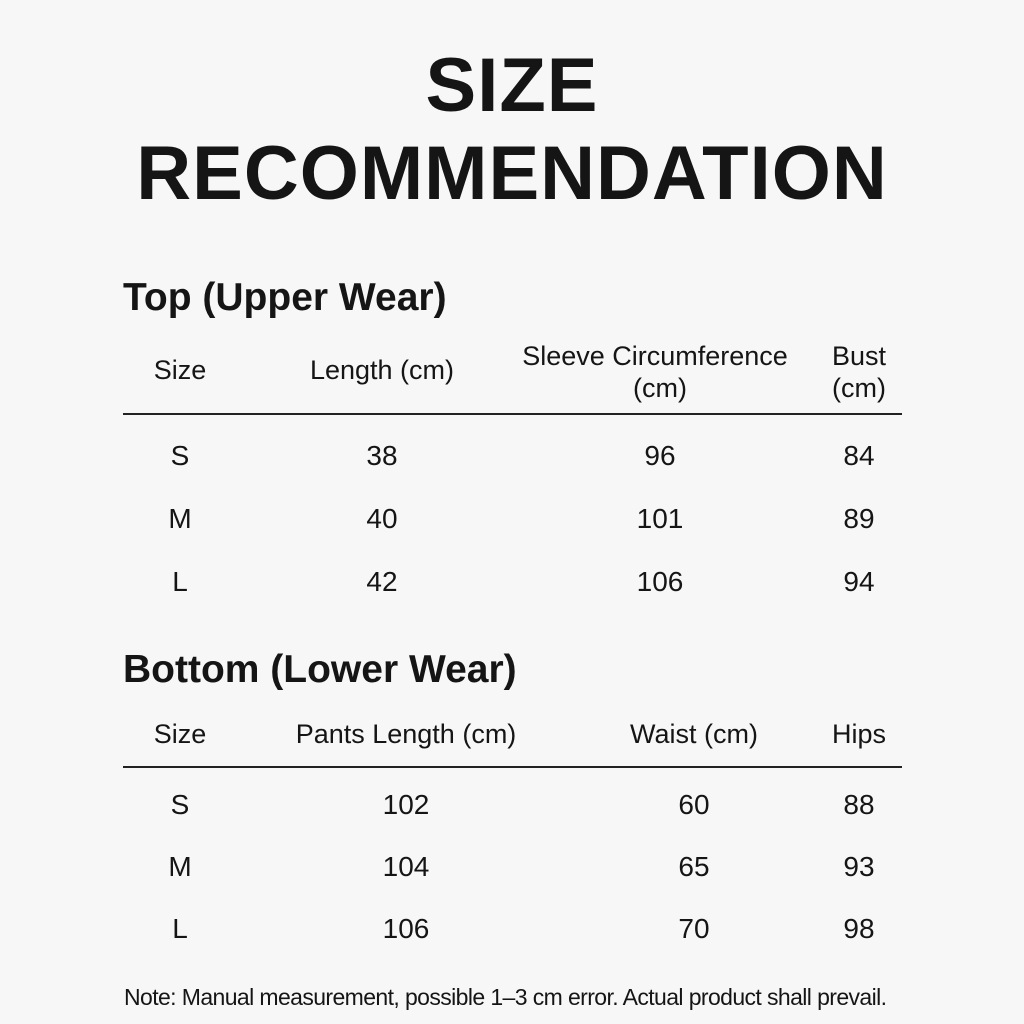  Describe the element at coordinates (285, 297) in the screenshot. I see `top-section-heading: Top (Upper Wear)` at that location.